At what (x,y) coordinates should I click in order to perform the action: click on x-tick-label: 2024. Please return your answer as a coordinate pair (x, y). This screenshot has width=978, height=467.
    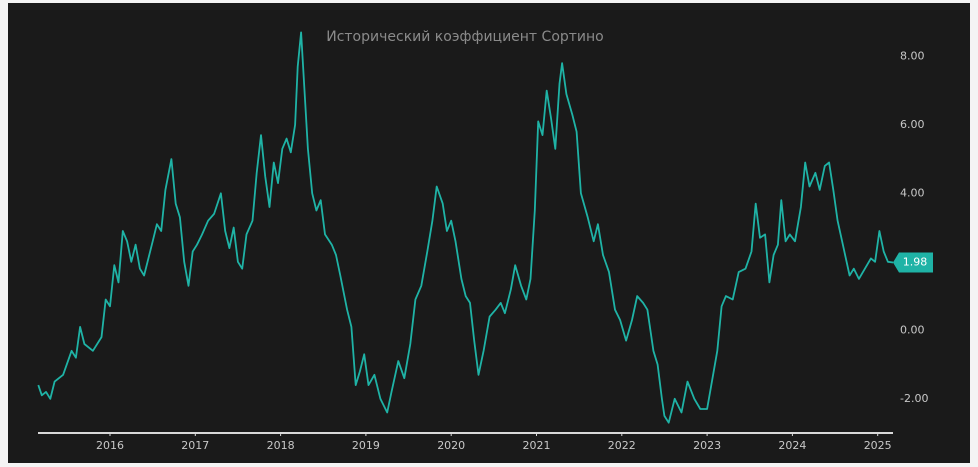
    Looking at the image, I should click on (792, 445).